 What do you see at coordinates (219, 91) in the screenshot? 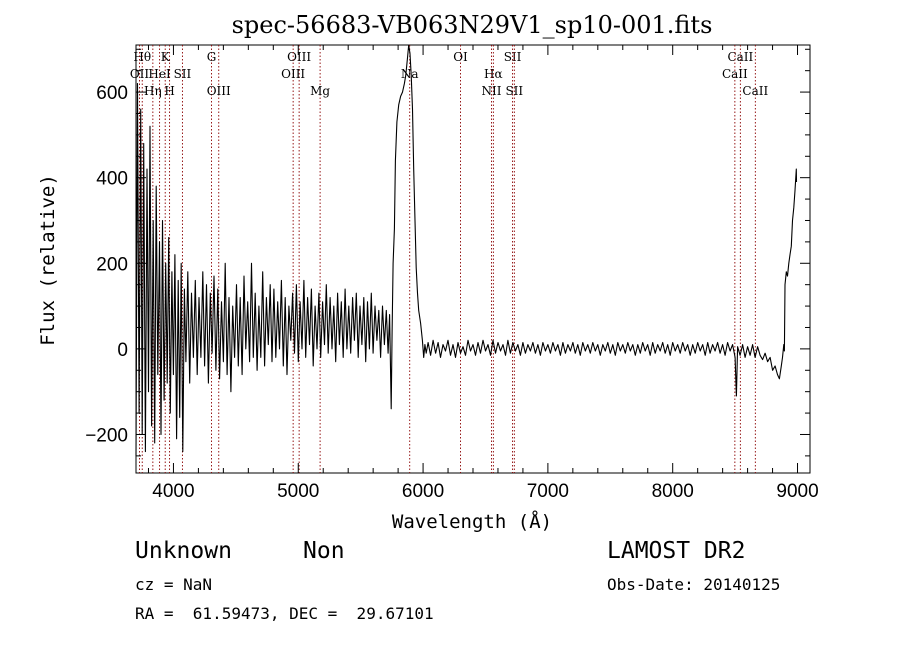
I see `line-label-8: OIII` at bounding box center [219, 91].